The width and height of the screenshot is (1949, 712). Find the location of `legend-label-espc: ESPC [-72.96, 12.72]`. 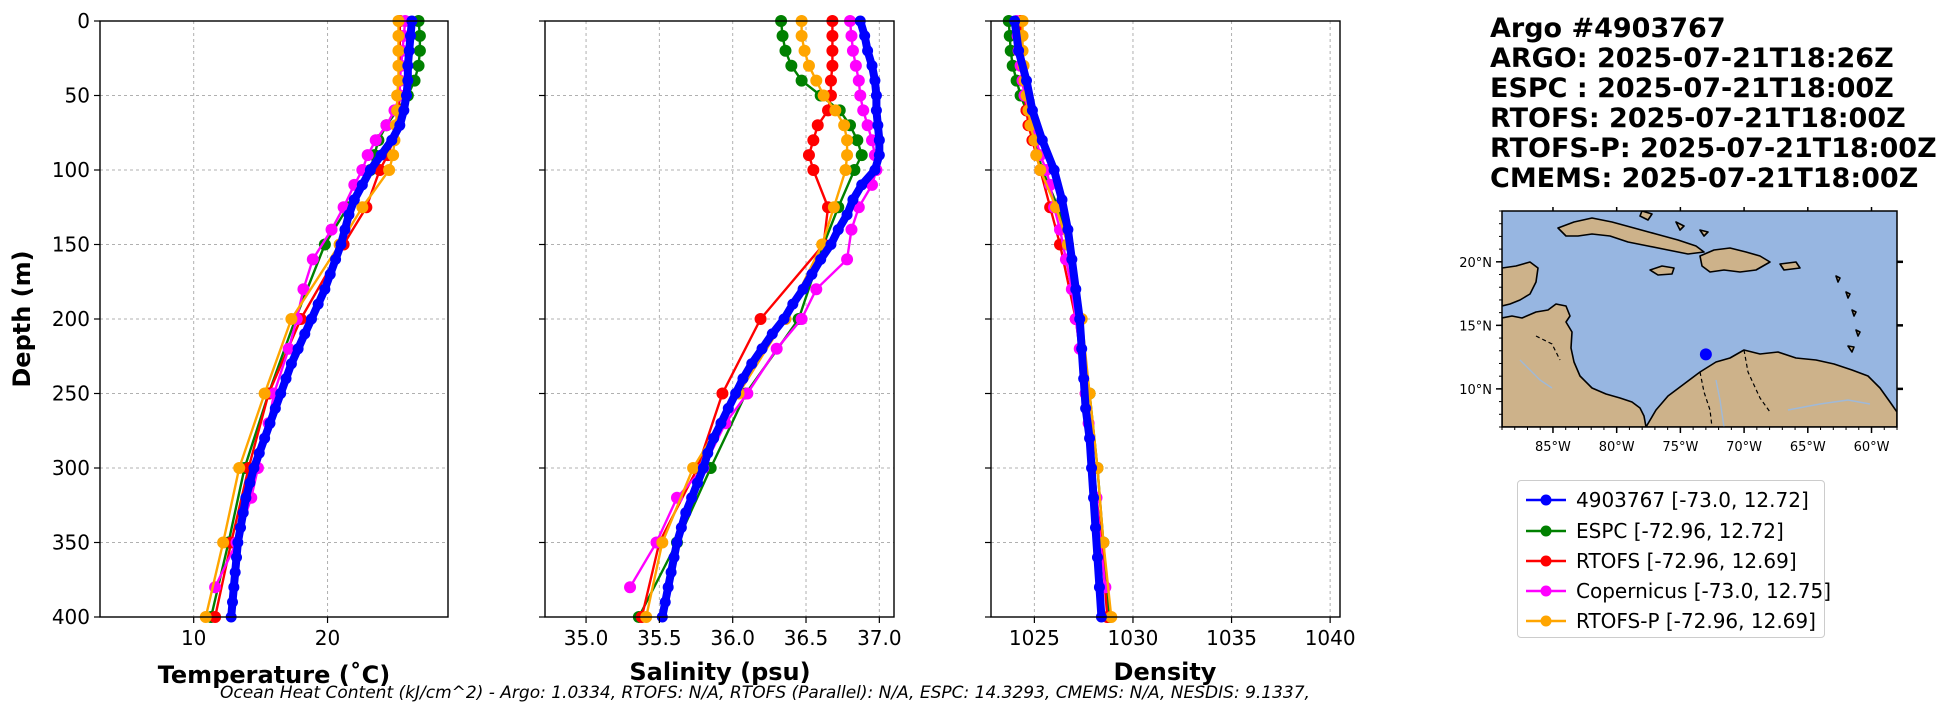

legend-label-espc: ESPC [-72.96, 12.72] is located at coordinates (1680, 531).